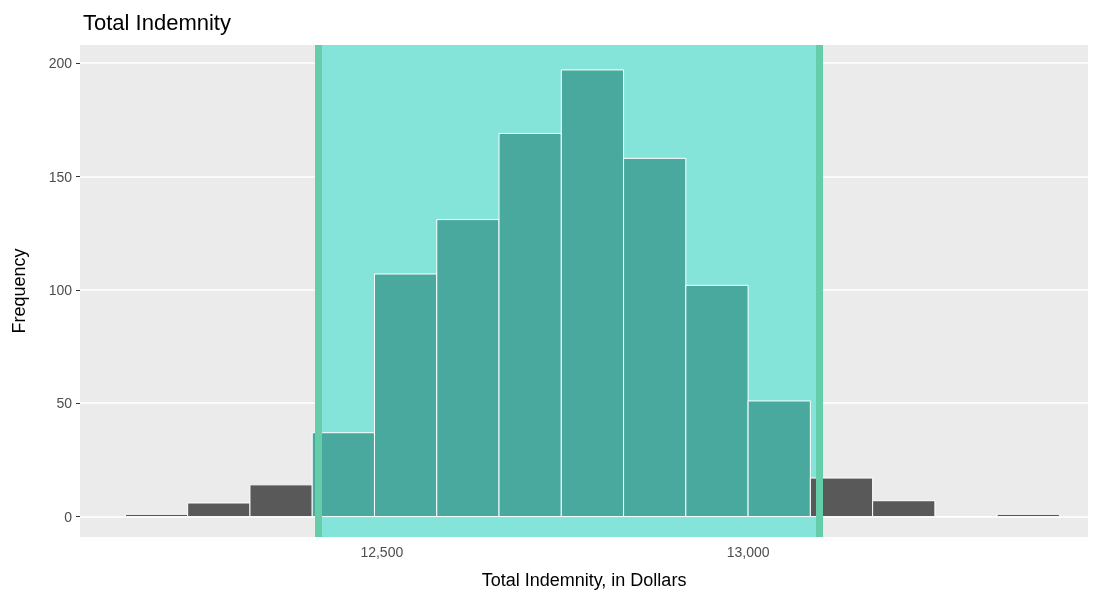  Describe the element at coordinates (748, 552) in the screenshot. I see `x-tick-label: 13,000` at that location.